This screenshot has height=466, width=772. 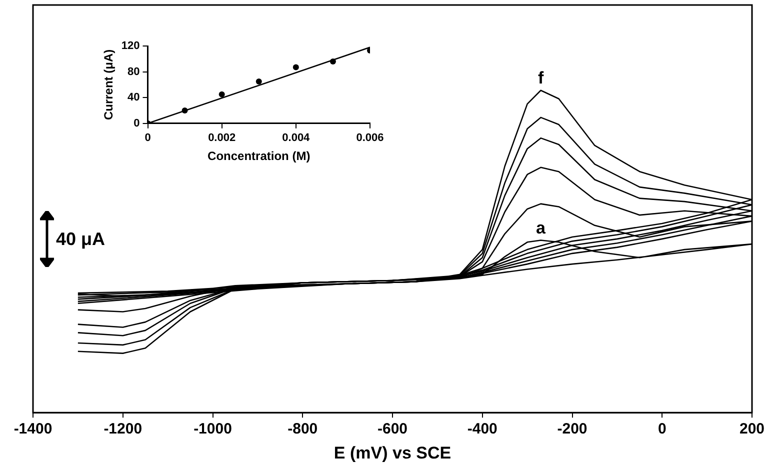 I want to click on x-tick-label: -1200, so click(x=123, y=429).